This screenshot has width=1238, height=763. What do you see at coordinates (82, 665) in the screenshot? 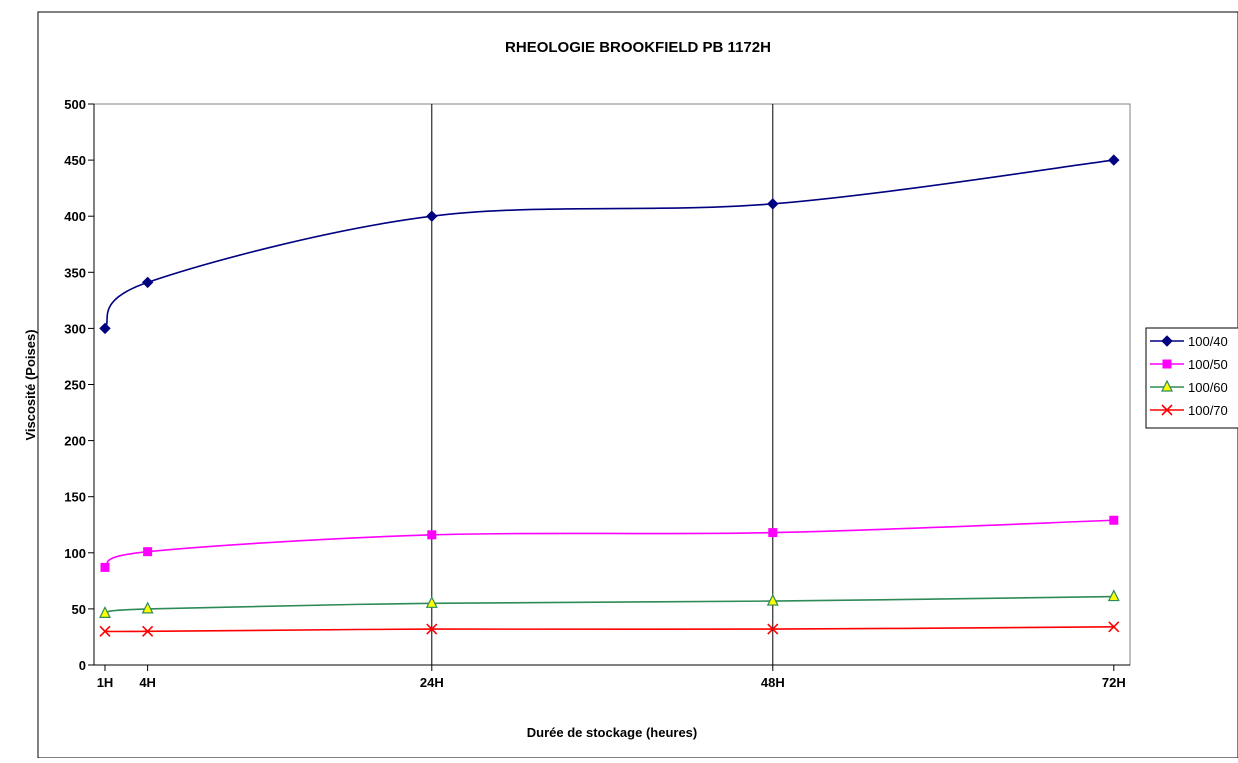
I see `y-tick-label-0: 0` at bounding box center [82, 665].